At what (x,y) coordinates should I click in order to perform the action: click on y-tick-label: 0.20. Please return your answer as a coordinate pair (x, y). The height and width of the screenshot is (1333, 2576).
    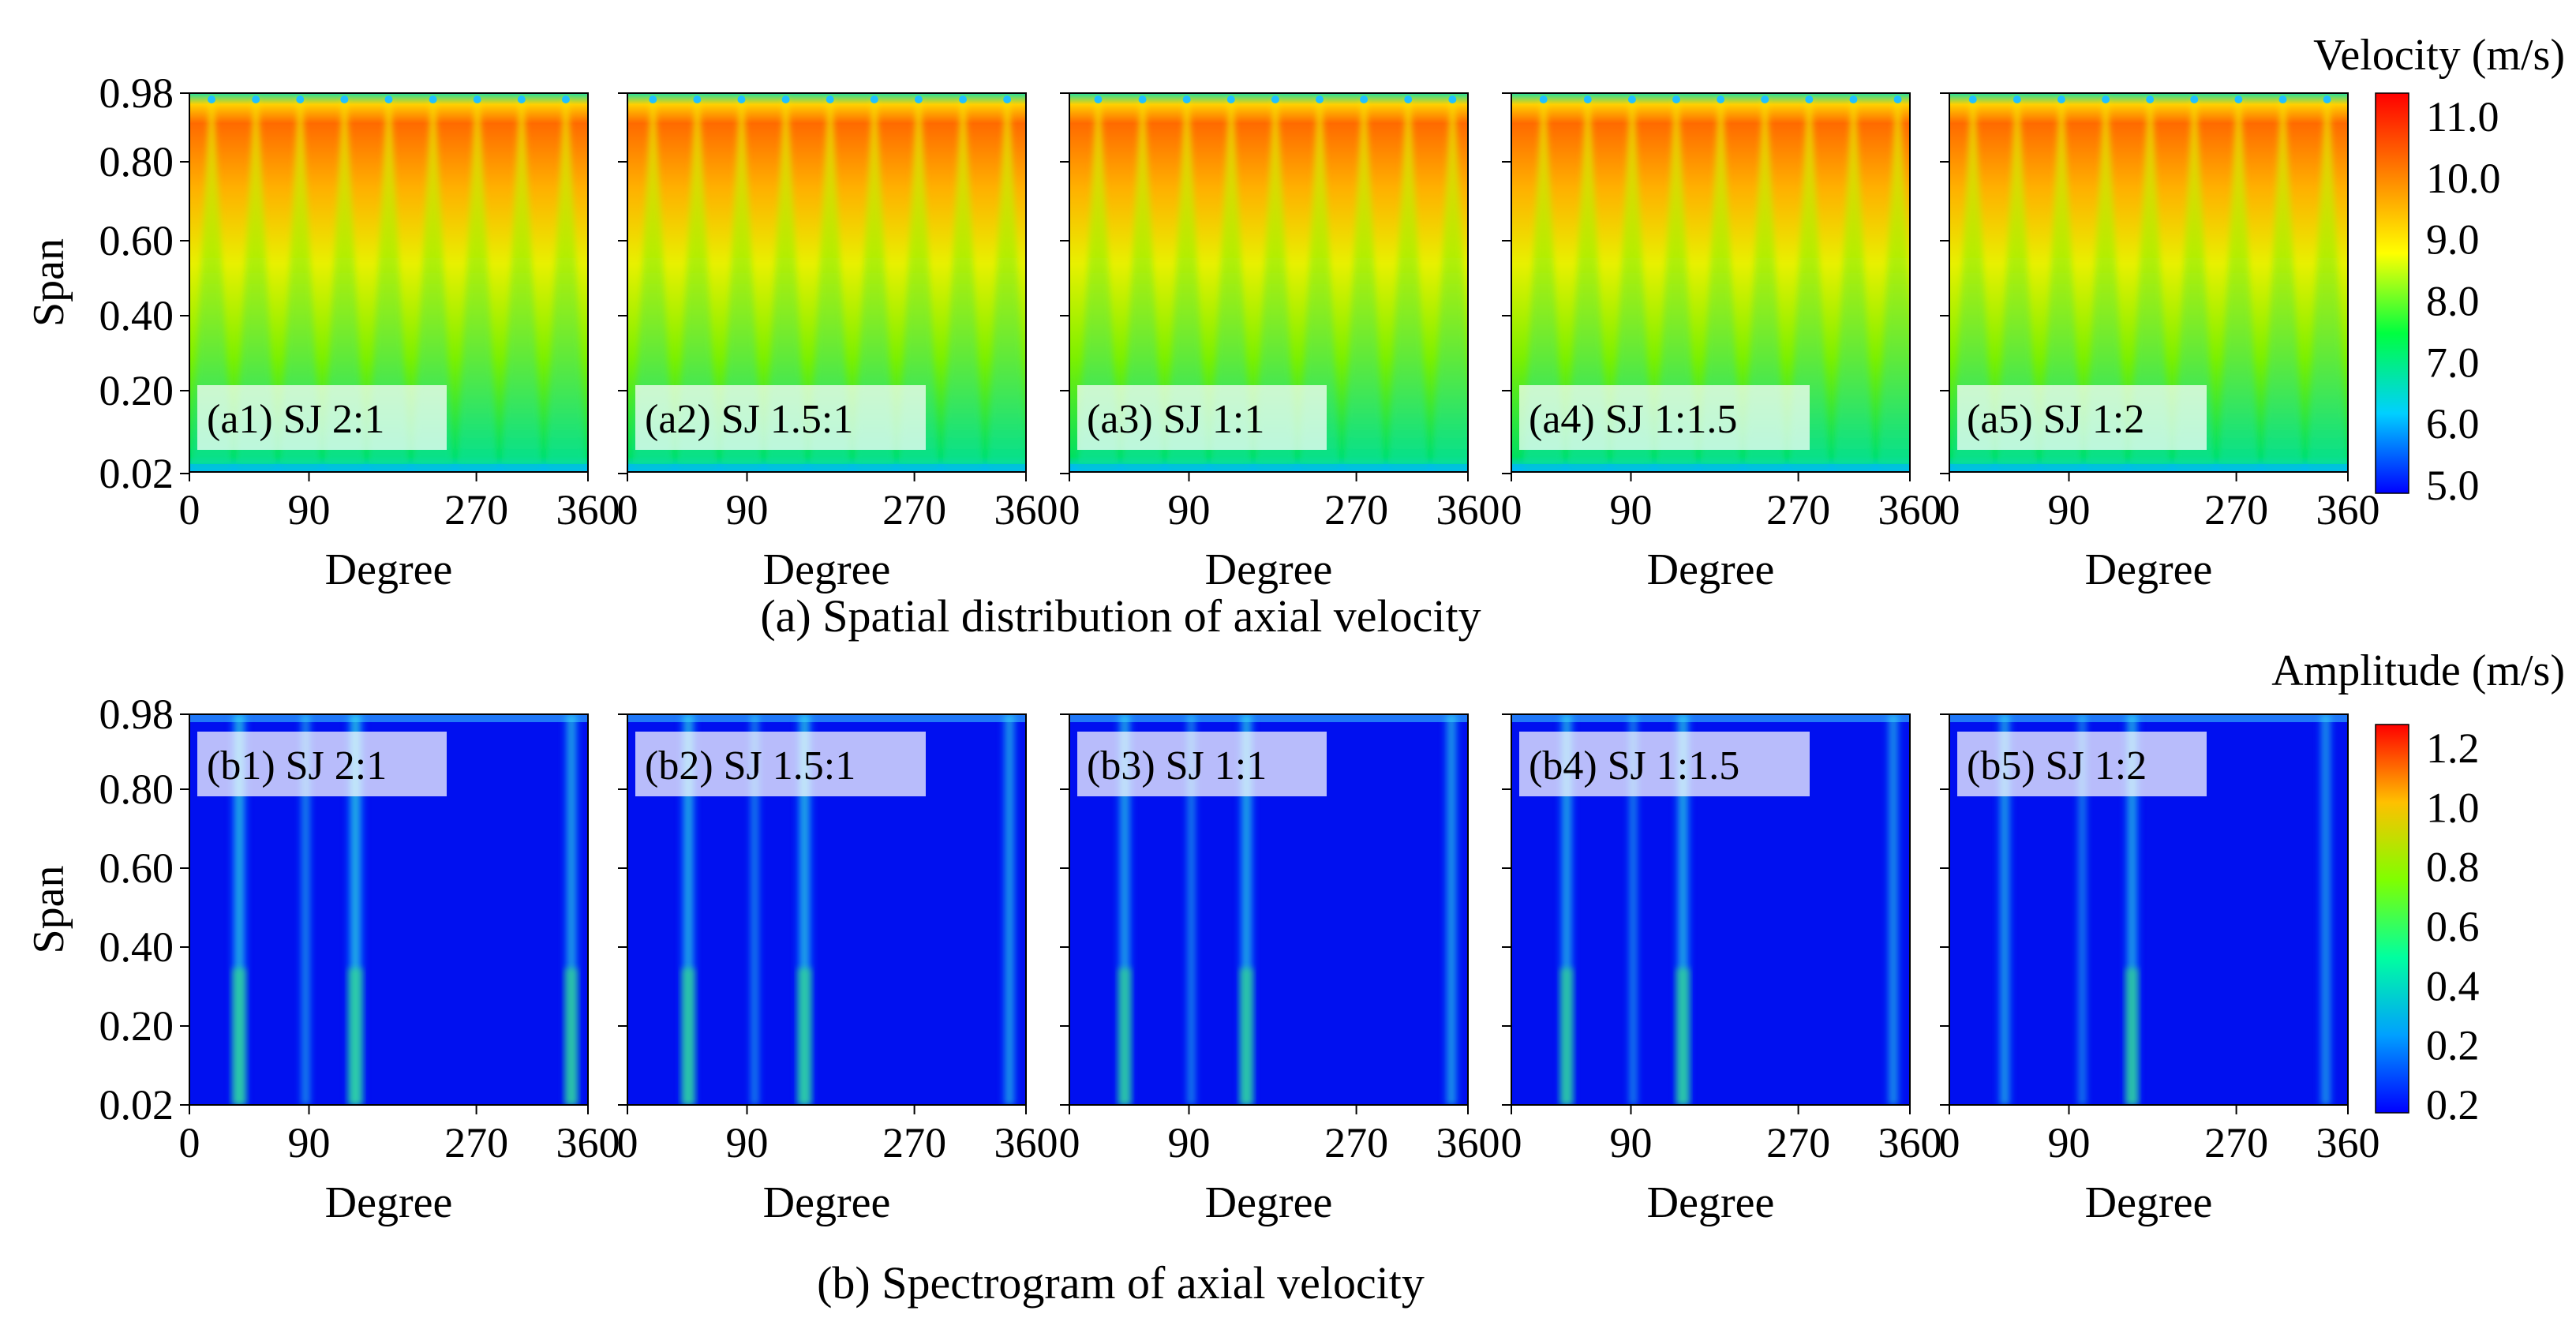
    Looking at the image, I should click on (136, 1026).